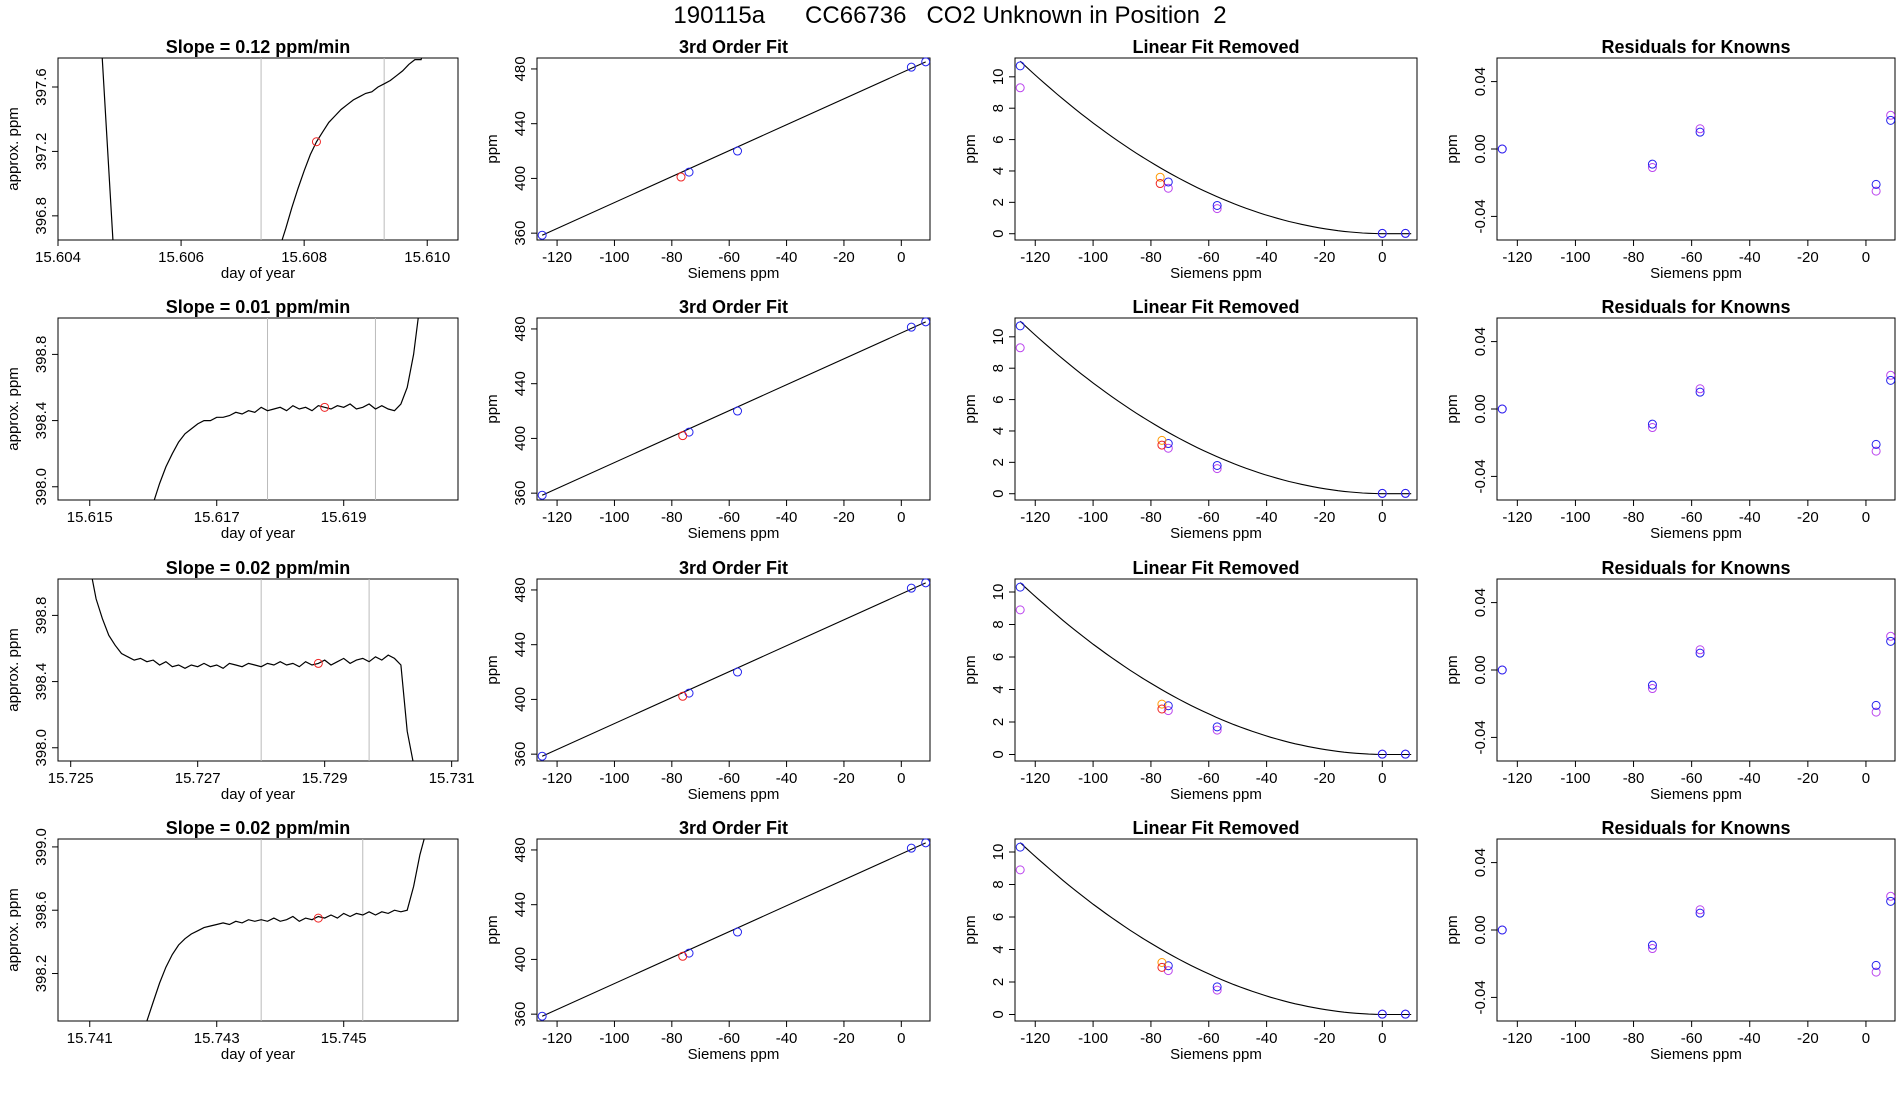  Describe the element at coordinates (258, 533) in the screenshot. I see `r2-trace-xlabel: day of year` at that location.